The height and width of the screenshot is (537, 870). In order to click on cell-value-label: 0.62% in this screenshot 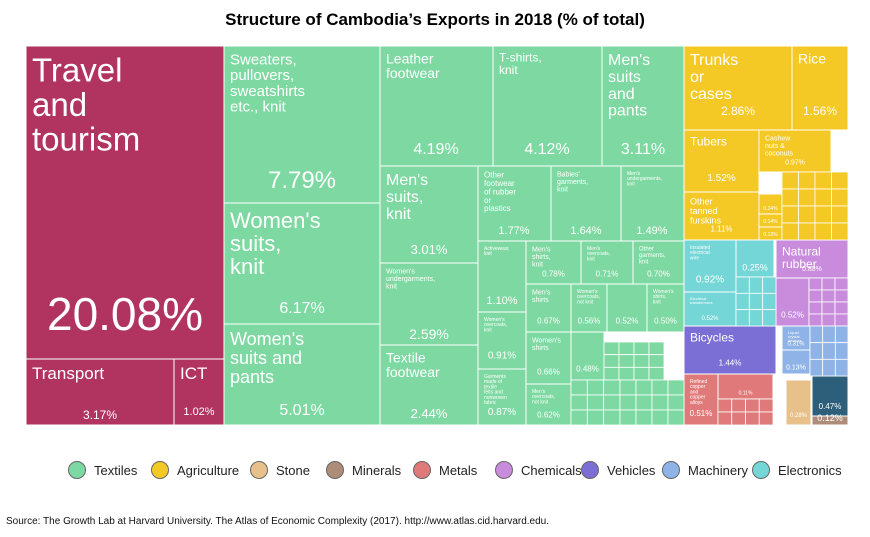, I will do `click(548, 415)`.